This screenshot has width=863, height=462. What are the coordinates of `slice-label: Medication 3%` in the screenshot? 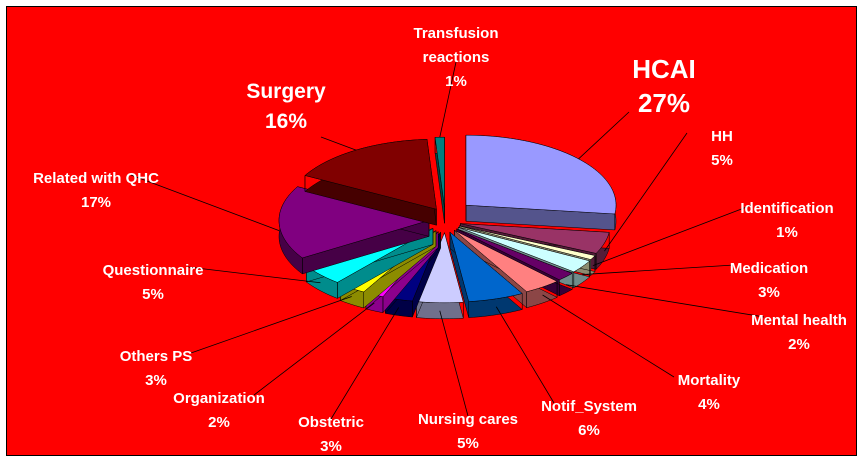 It's located at (769, 281).